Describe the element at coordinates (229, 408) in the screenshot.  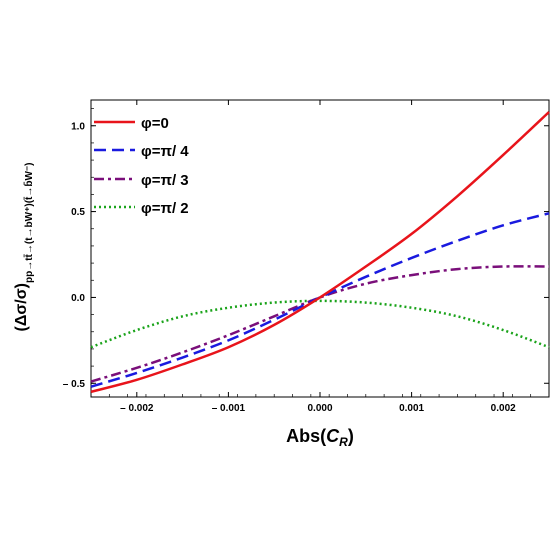
I see `x-tick-label: – 0.001` at that location.